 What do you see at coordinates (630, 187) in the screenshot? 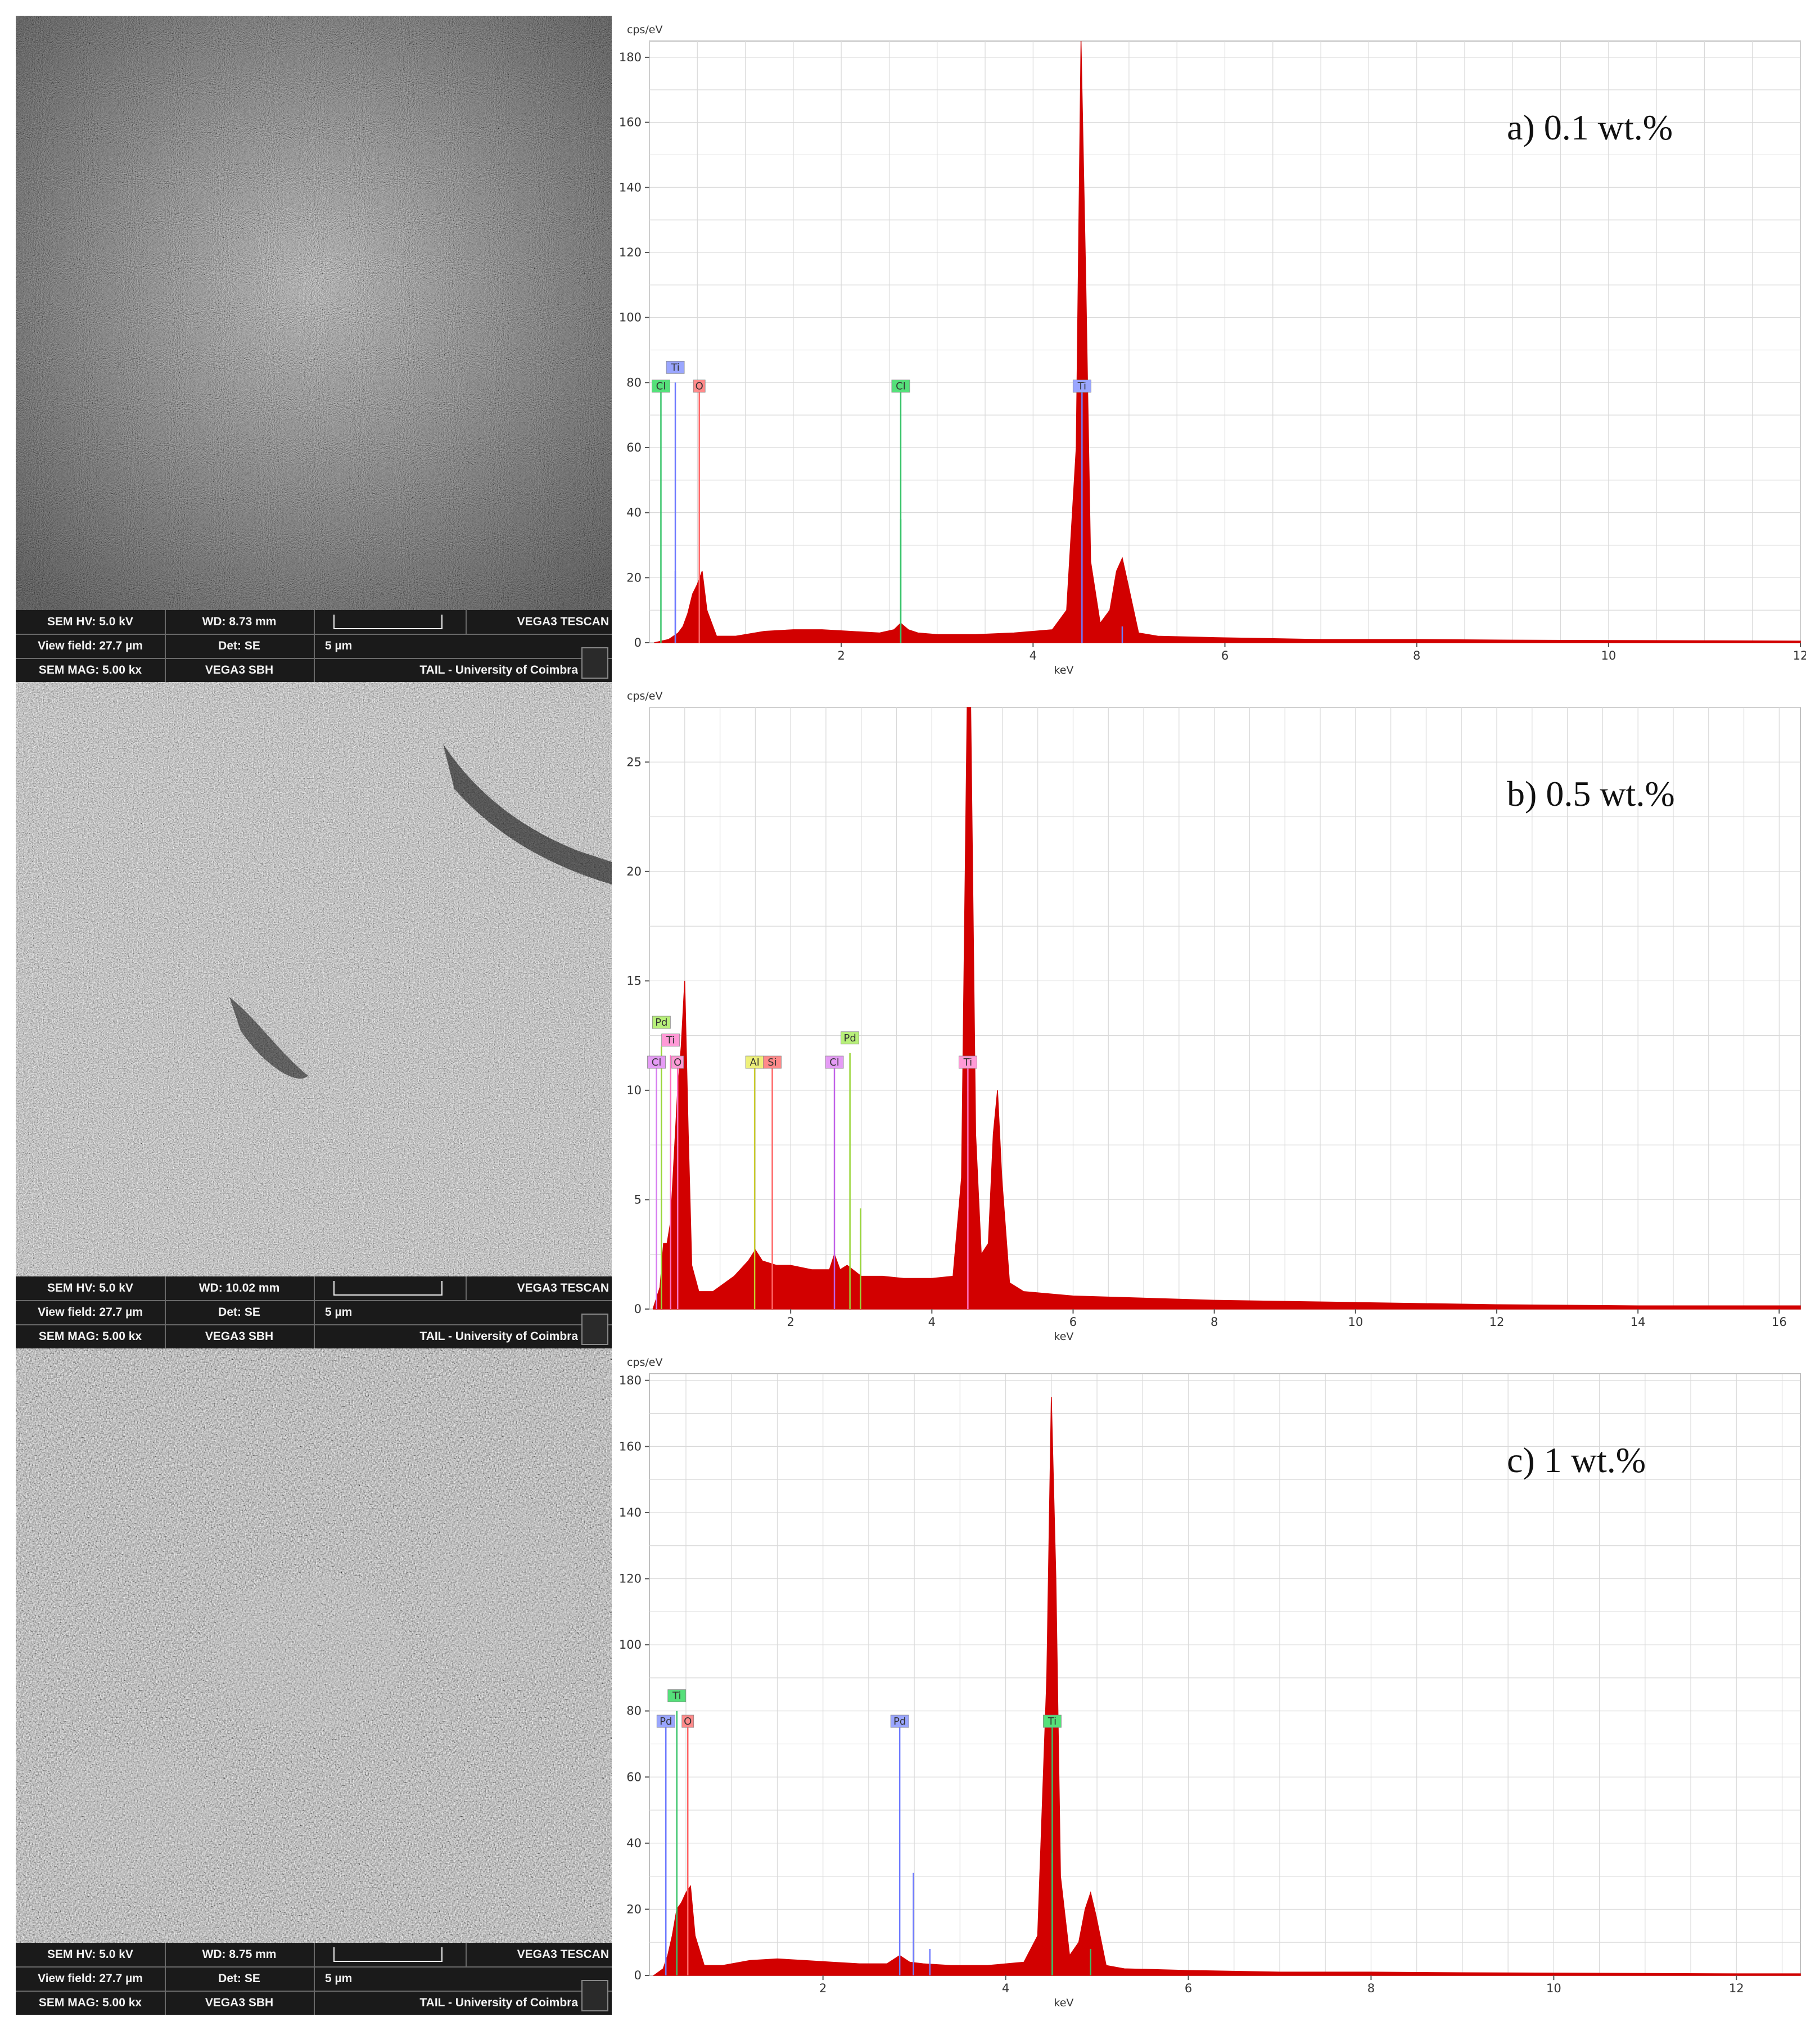
I see `y-tick-label: 140` at bounding box center [630, 187].